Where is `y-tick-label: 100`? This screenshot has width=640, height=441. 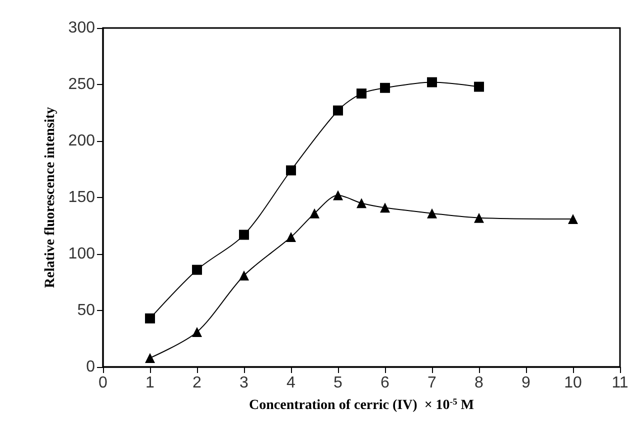
y-tick-label: 100 is located at coordinates (82, 254).